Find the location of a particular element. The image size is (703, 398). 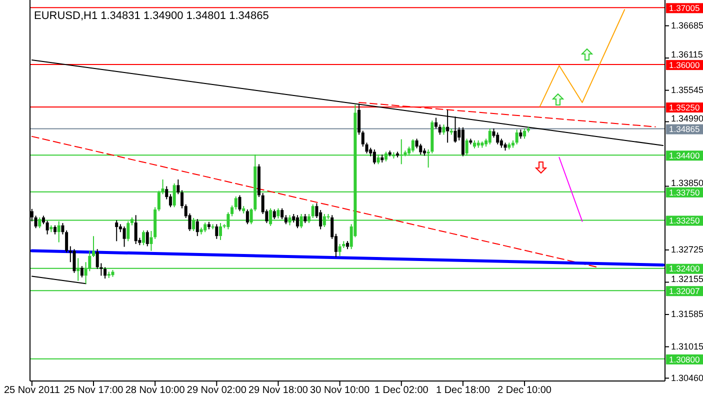

x-tick-label: 2 Dec 10:00 is located at coordinates (525, 390).